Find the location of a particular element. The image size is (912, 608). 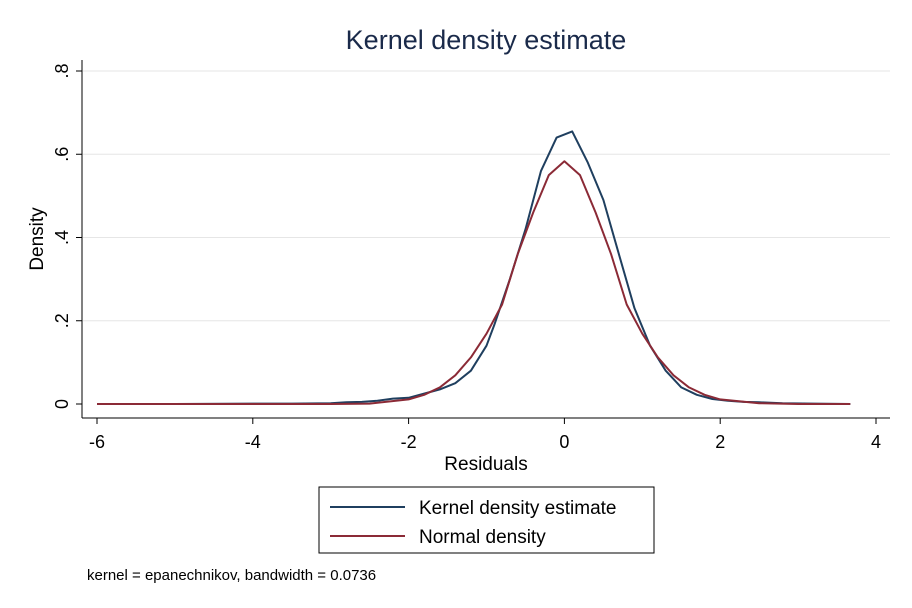

legend-label-kde: Kernel density estimate is located at coordinates (518, 508).